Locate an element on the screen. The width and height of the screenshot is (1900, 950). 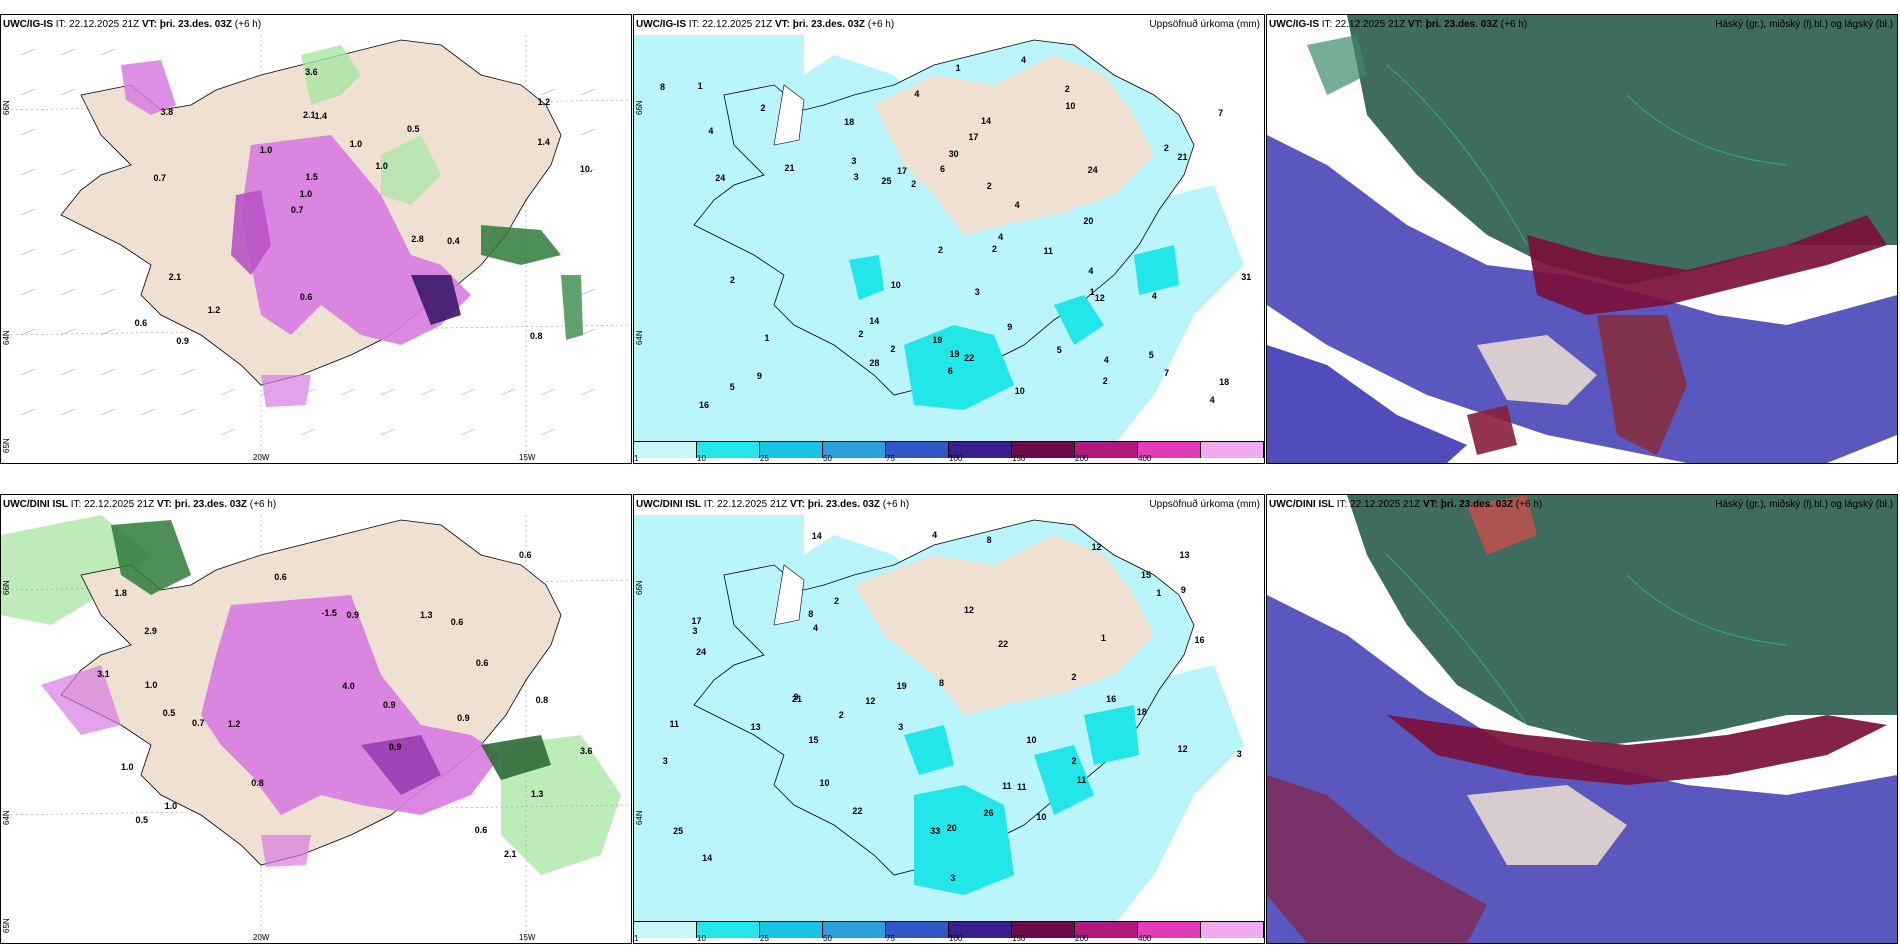
map-value-label: 3.1 is located at coordinates (103, 674).